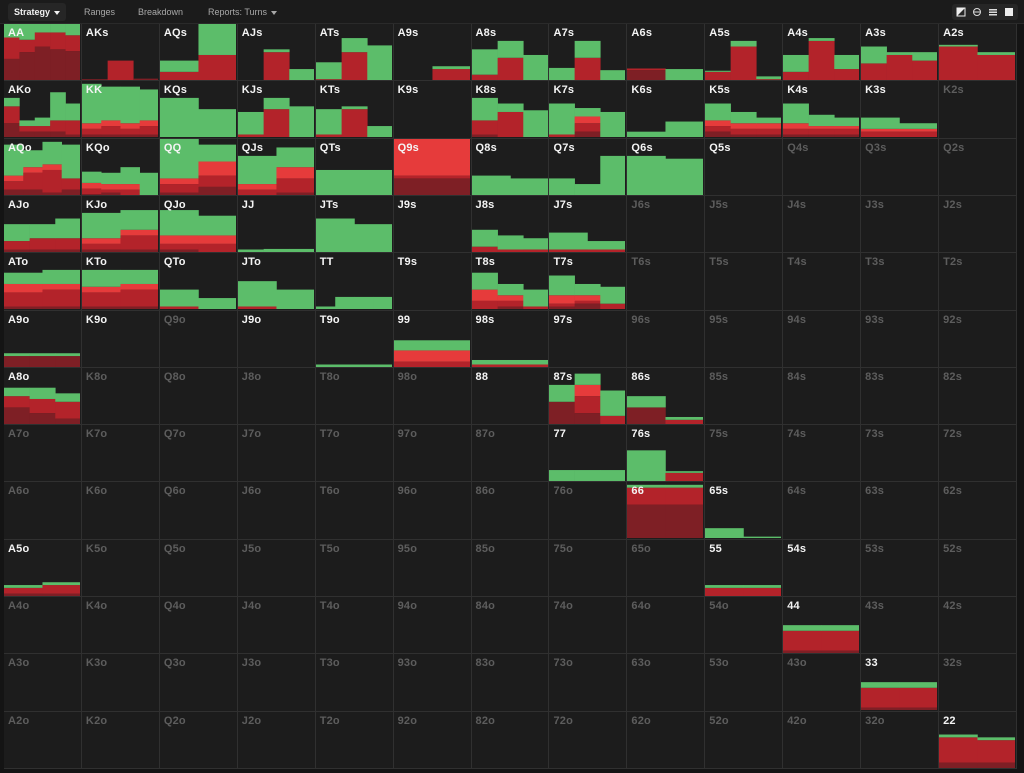 This screenshot has width=1024, height=773. What do you see at coordinates (1009, 12) in the screenshot?
I see `square-view-icon` at bounding box center [1009, 12].